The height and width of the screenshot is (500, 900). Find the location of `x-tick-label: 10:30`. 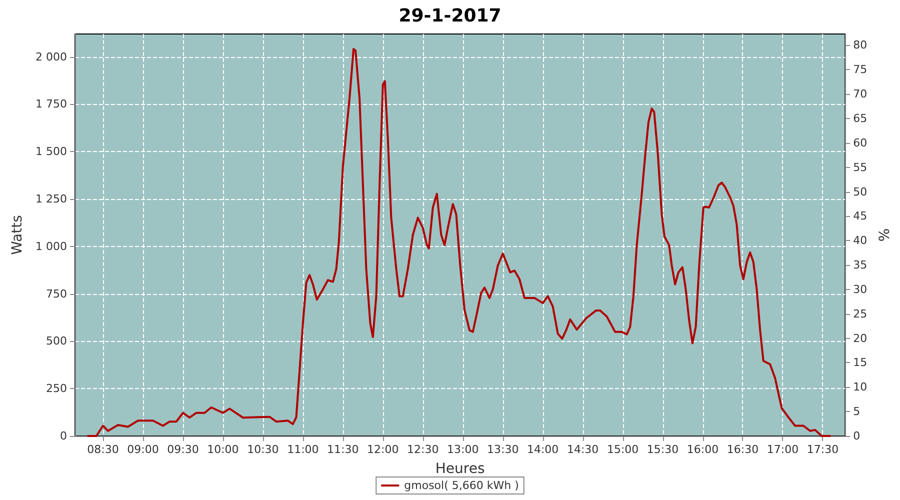

x-tick-label: 10:30 is located at coordinates (263, 449).